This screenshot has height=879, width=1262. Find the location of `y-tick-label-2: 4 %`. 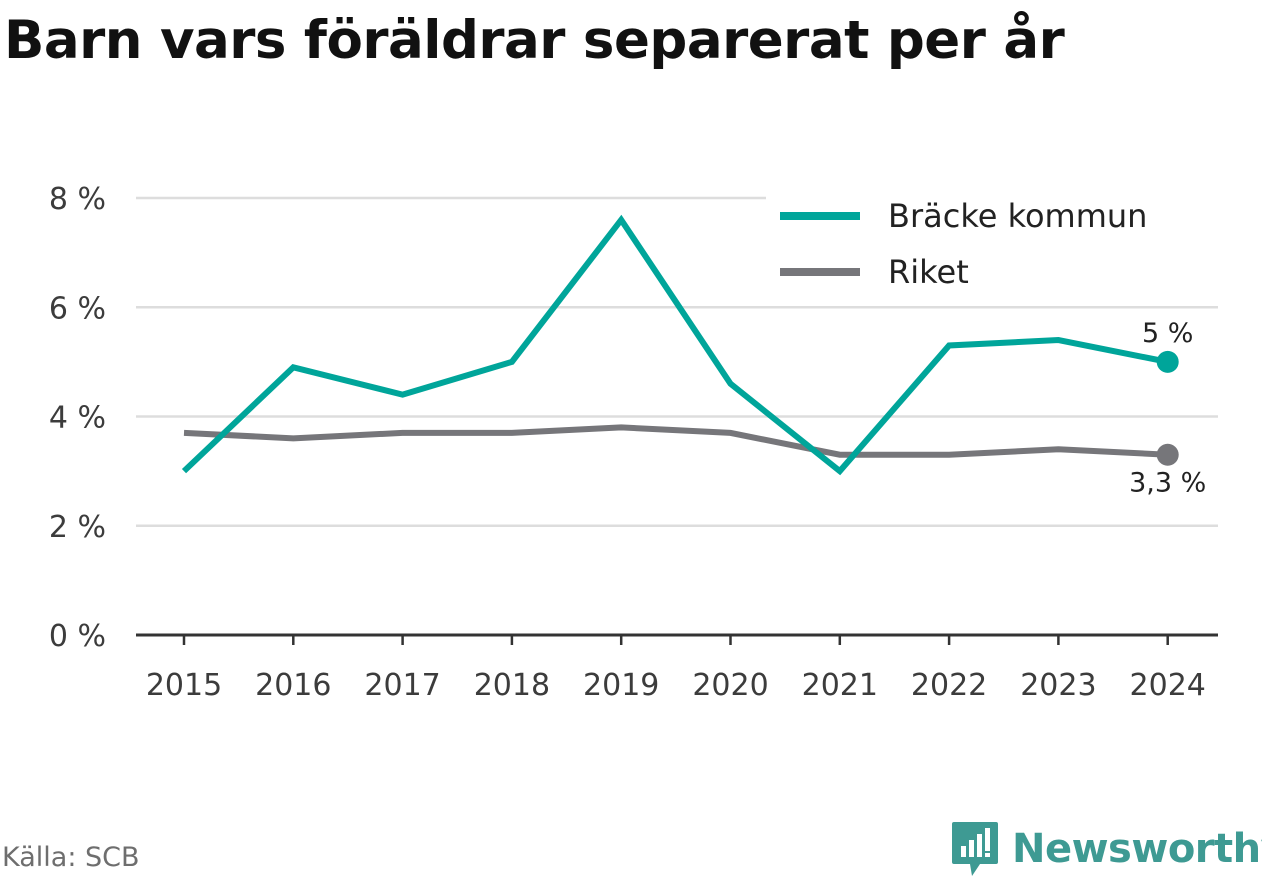

y-tick-label-2: 4 % is located at coordinates (77, 418).